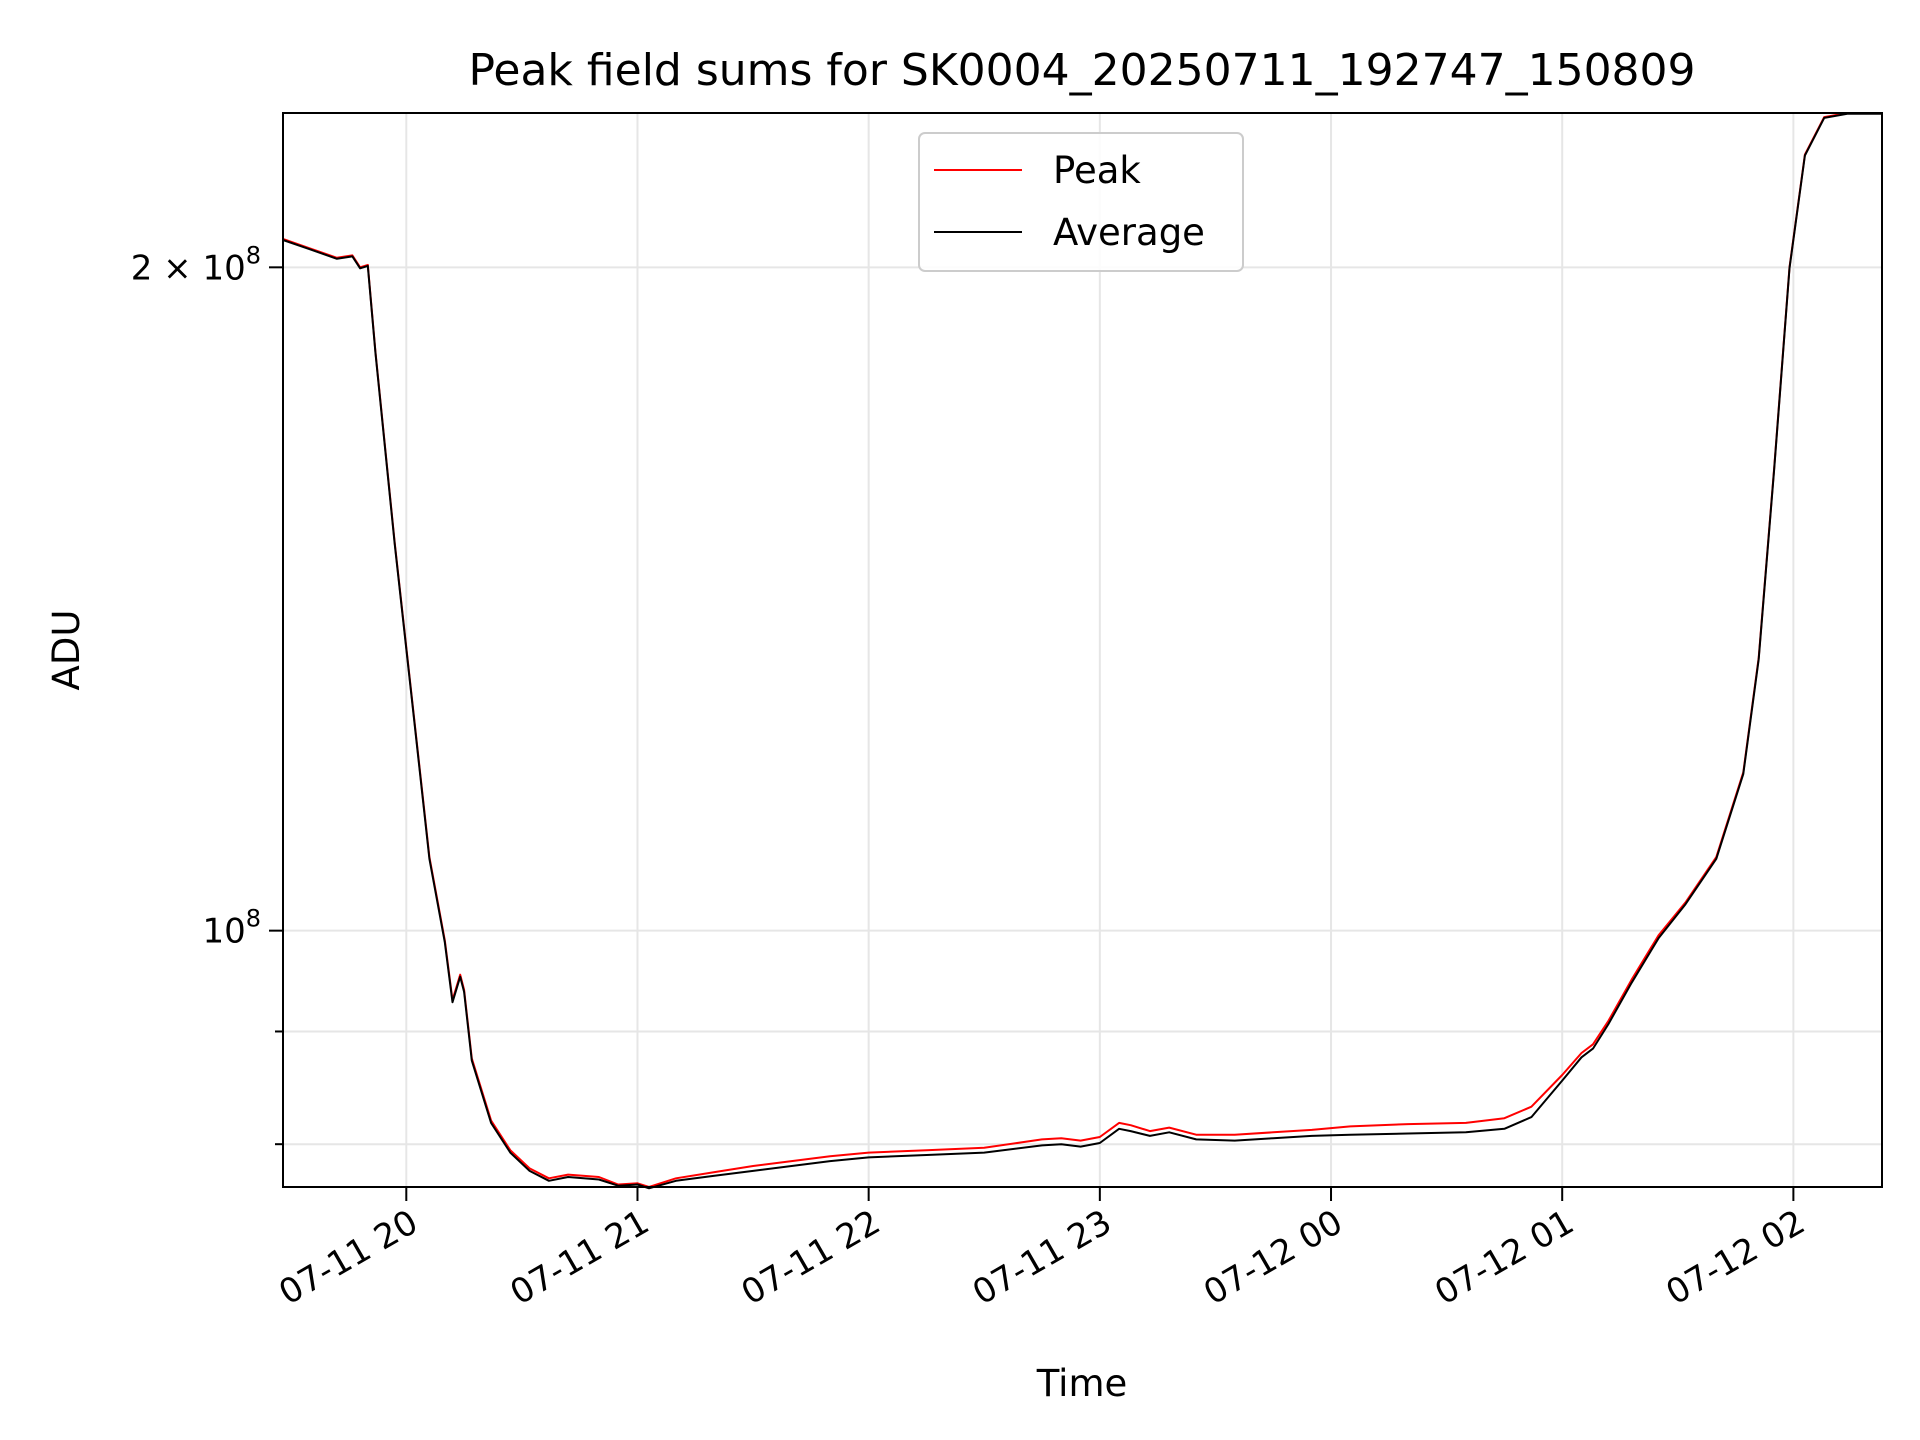 The height and width of the screenshot is (1440, 1920). What do you see at coordinates (207, 693) in the screenshot?
I see `y-axis: 108 2 × 108` at bounding box center [207, 693].